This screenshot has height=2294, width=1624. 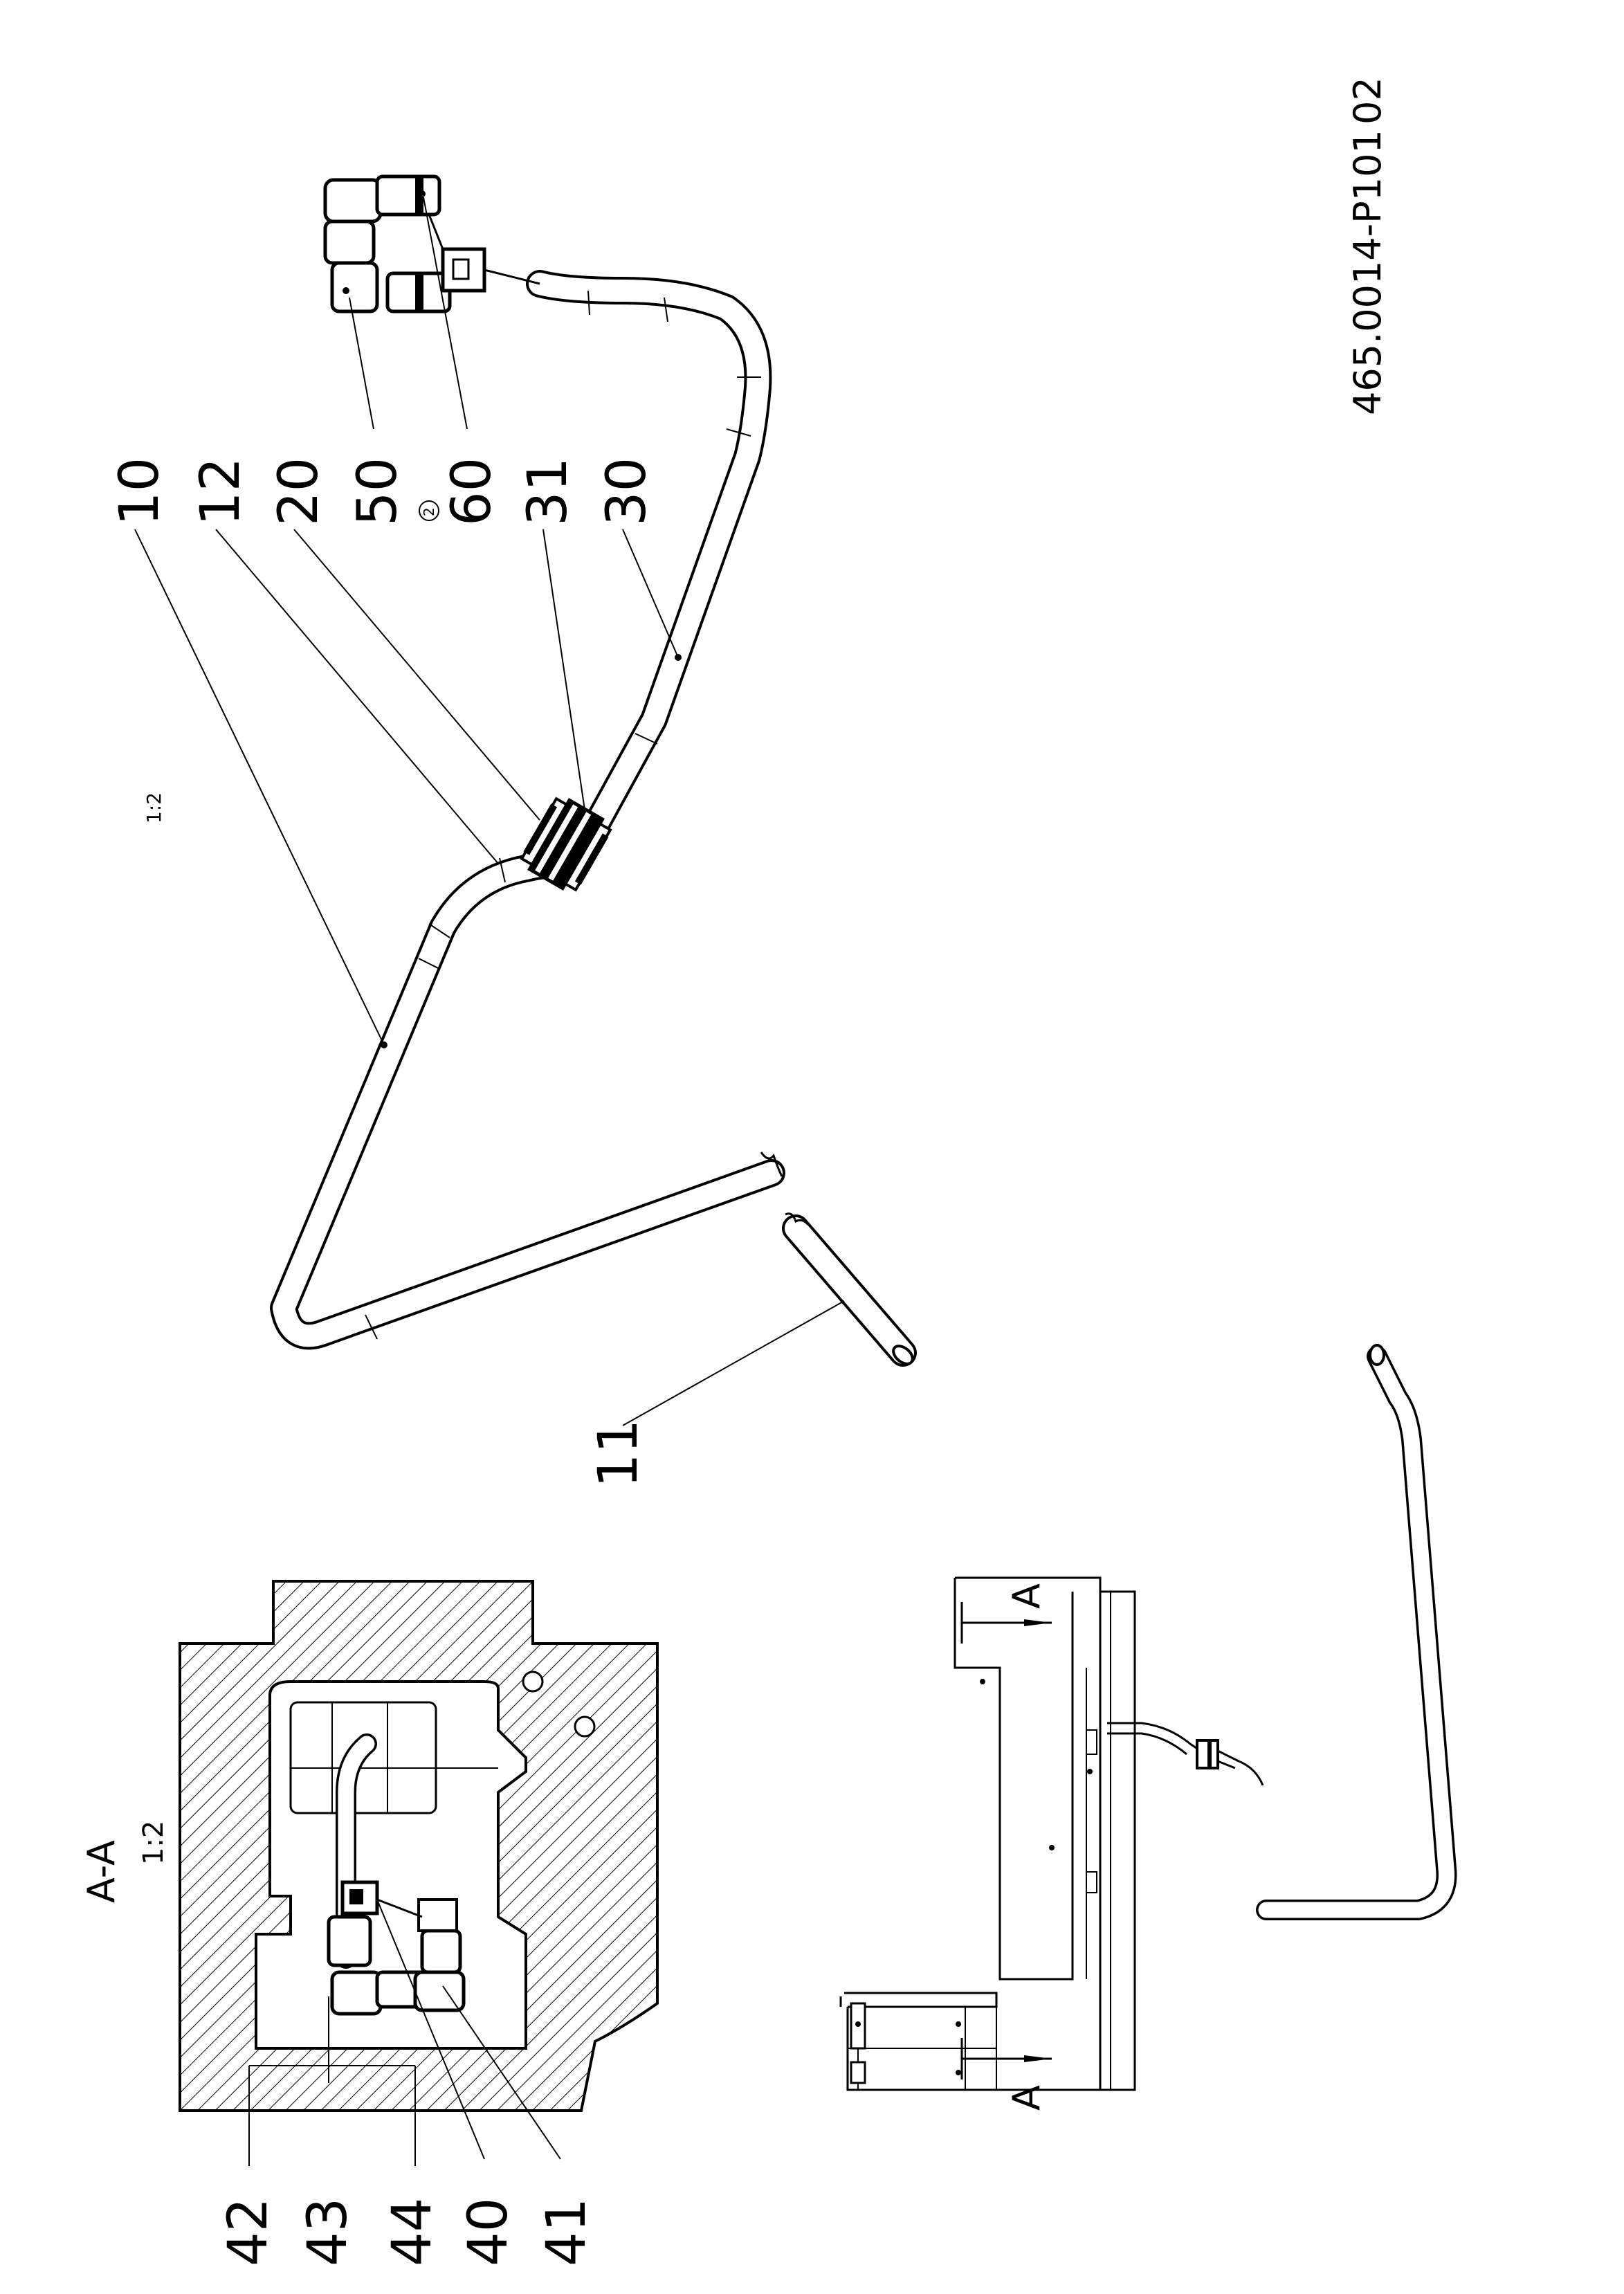 I want to click on main-view-scale: 1:2, so click(x=154, y=807).